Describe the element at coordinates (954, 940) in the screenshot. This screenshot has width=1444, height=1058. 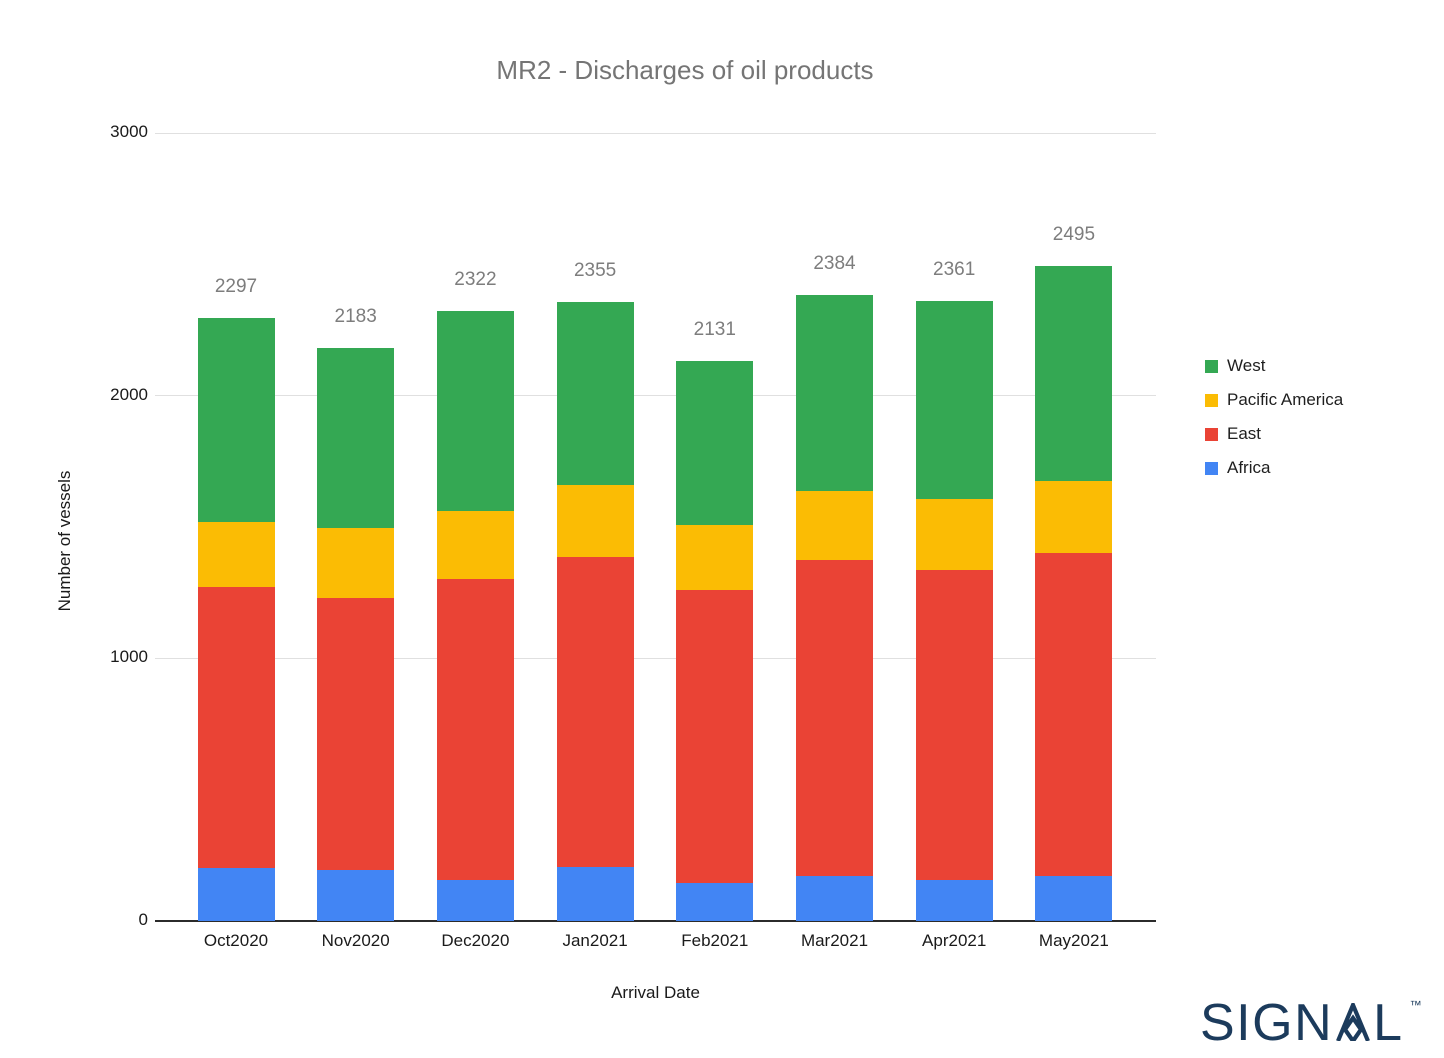
I see `x-tick-label-apr2021: Apr2021` at that location.